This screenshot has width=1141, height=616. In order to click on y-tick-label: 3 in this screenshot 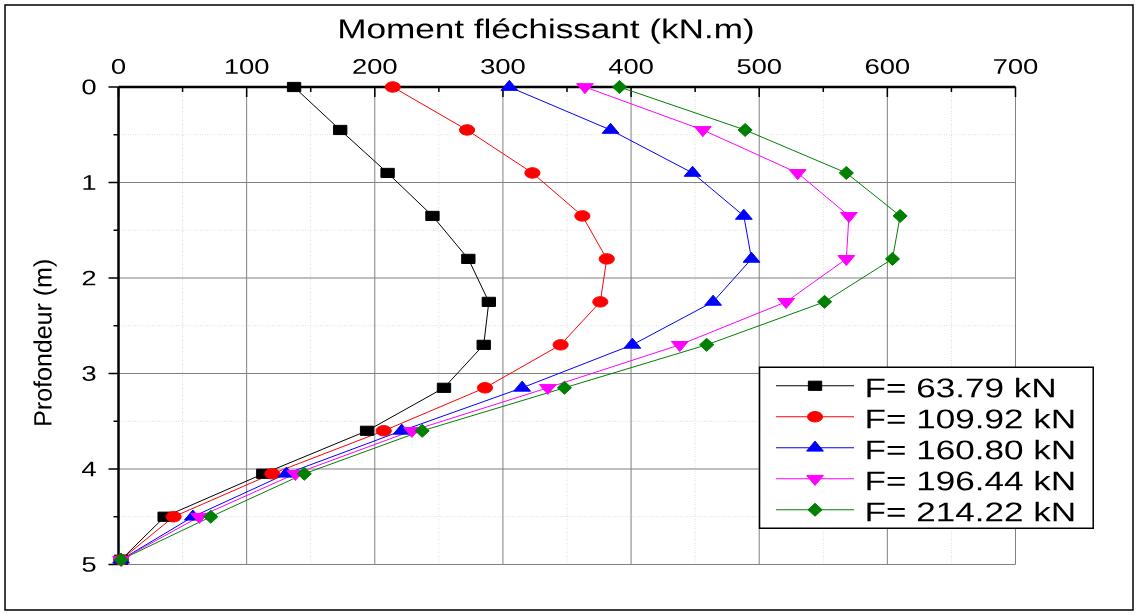, I will do `click(89, 373)`.